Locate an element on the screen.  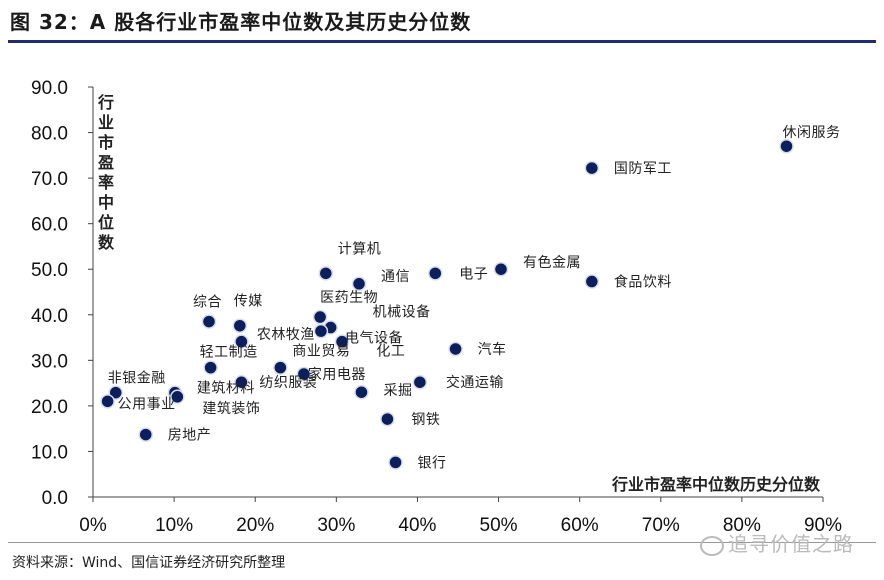
watermark-text: 追寻价值之路 is located at coordinates (791, 544).